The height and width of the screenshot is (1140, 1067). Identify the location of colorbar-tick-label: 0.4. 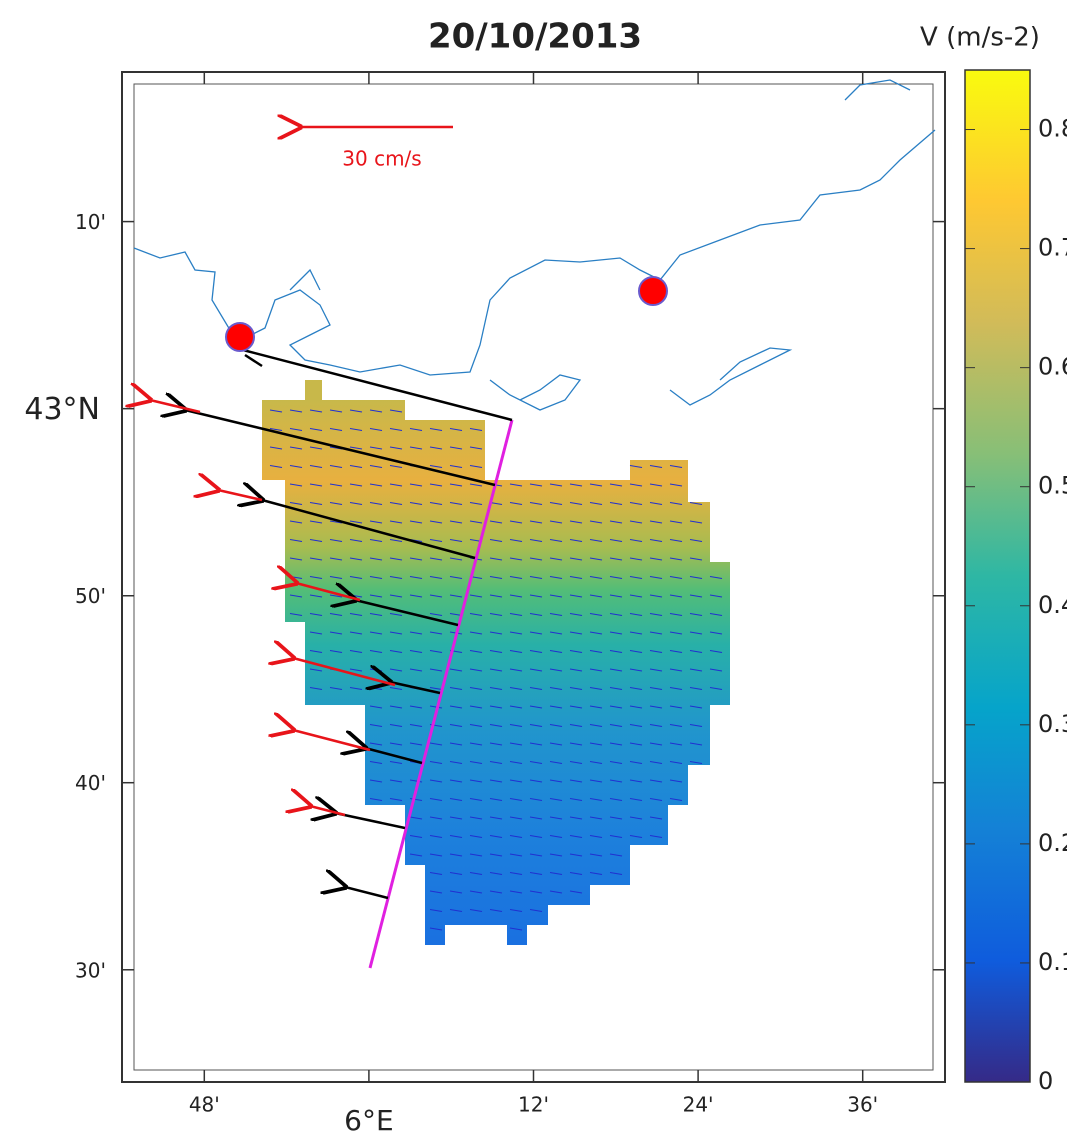
(1052, 605).